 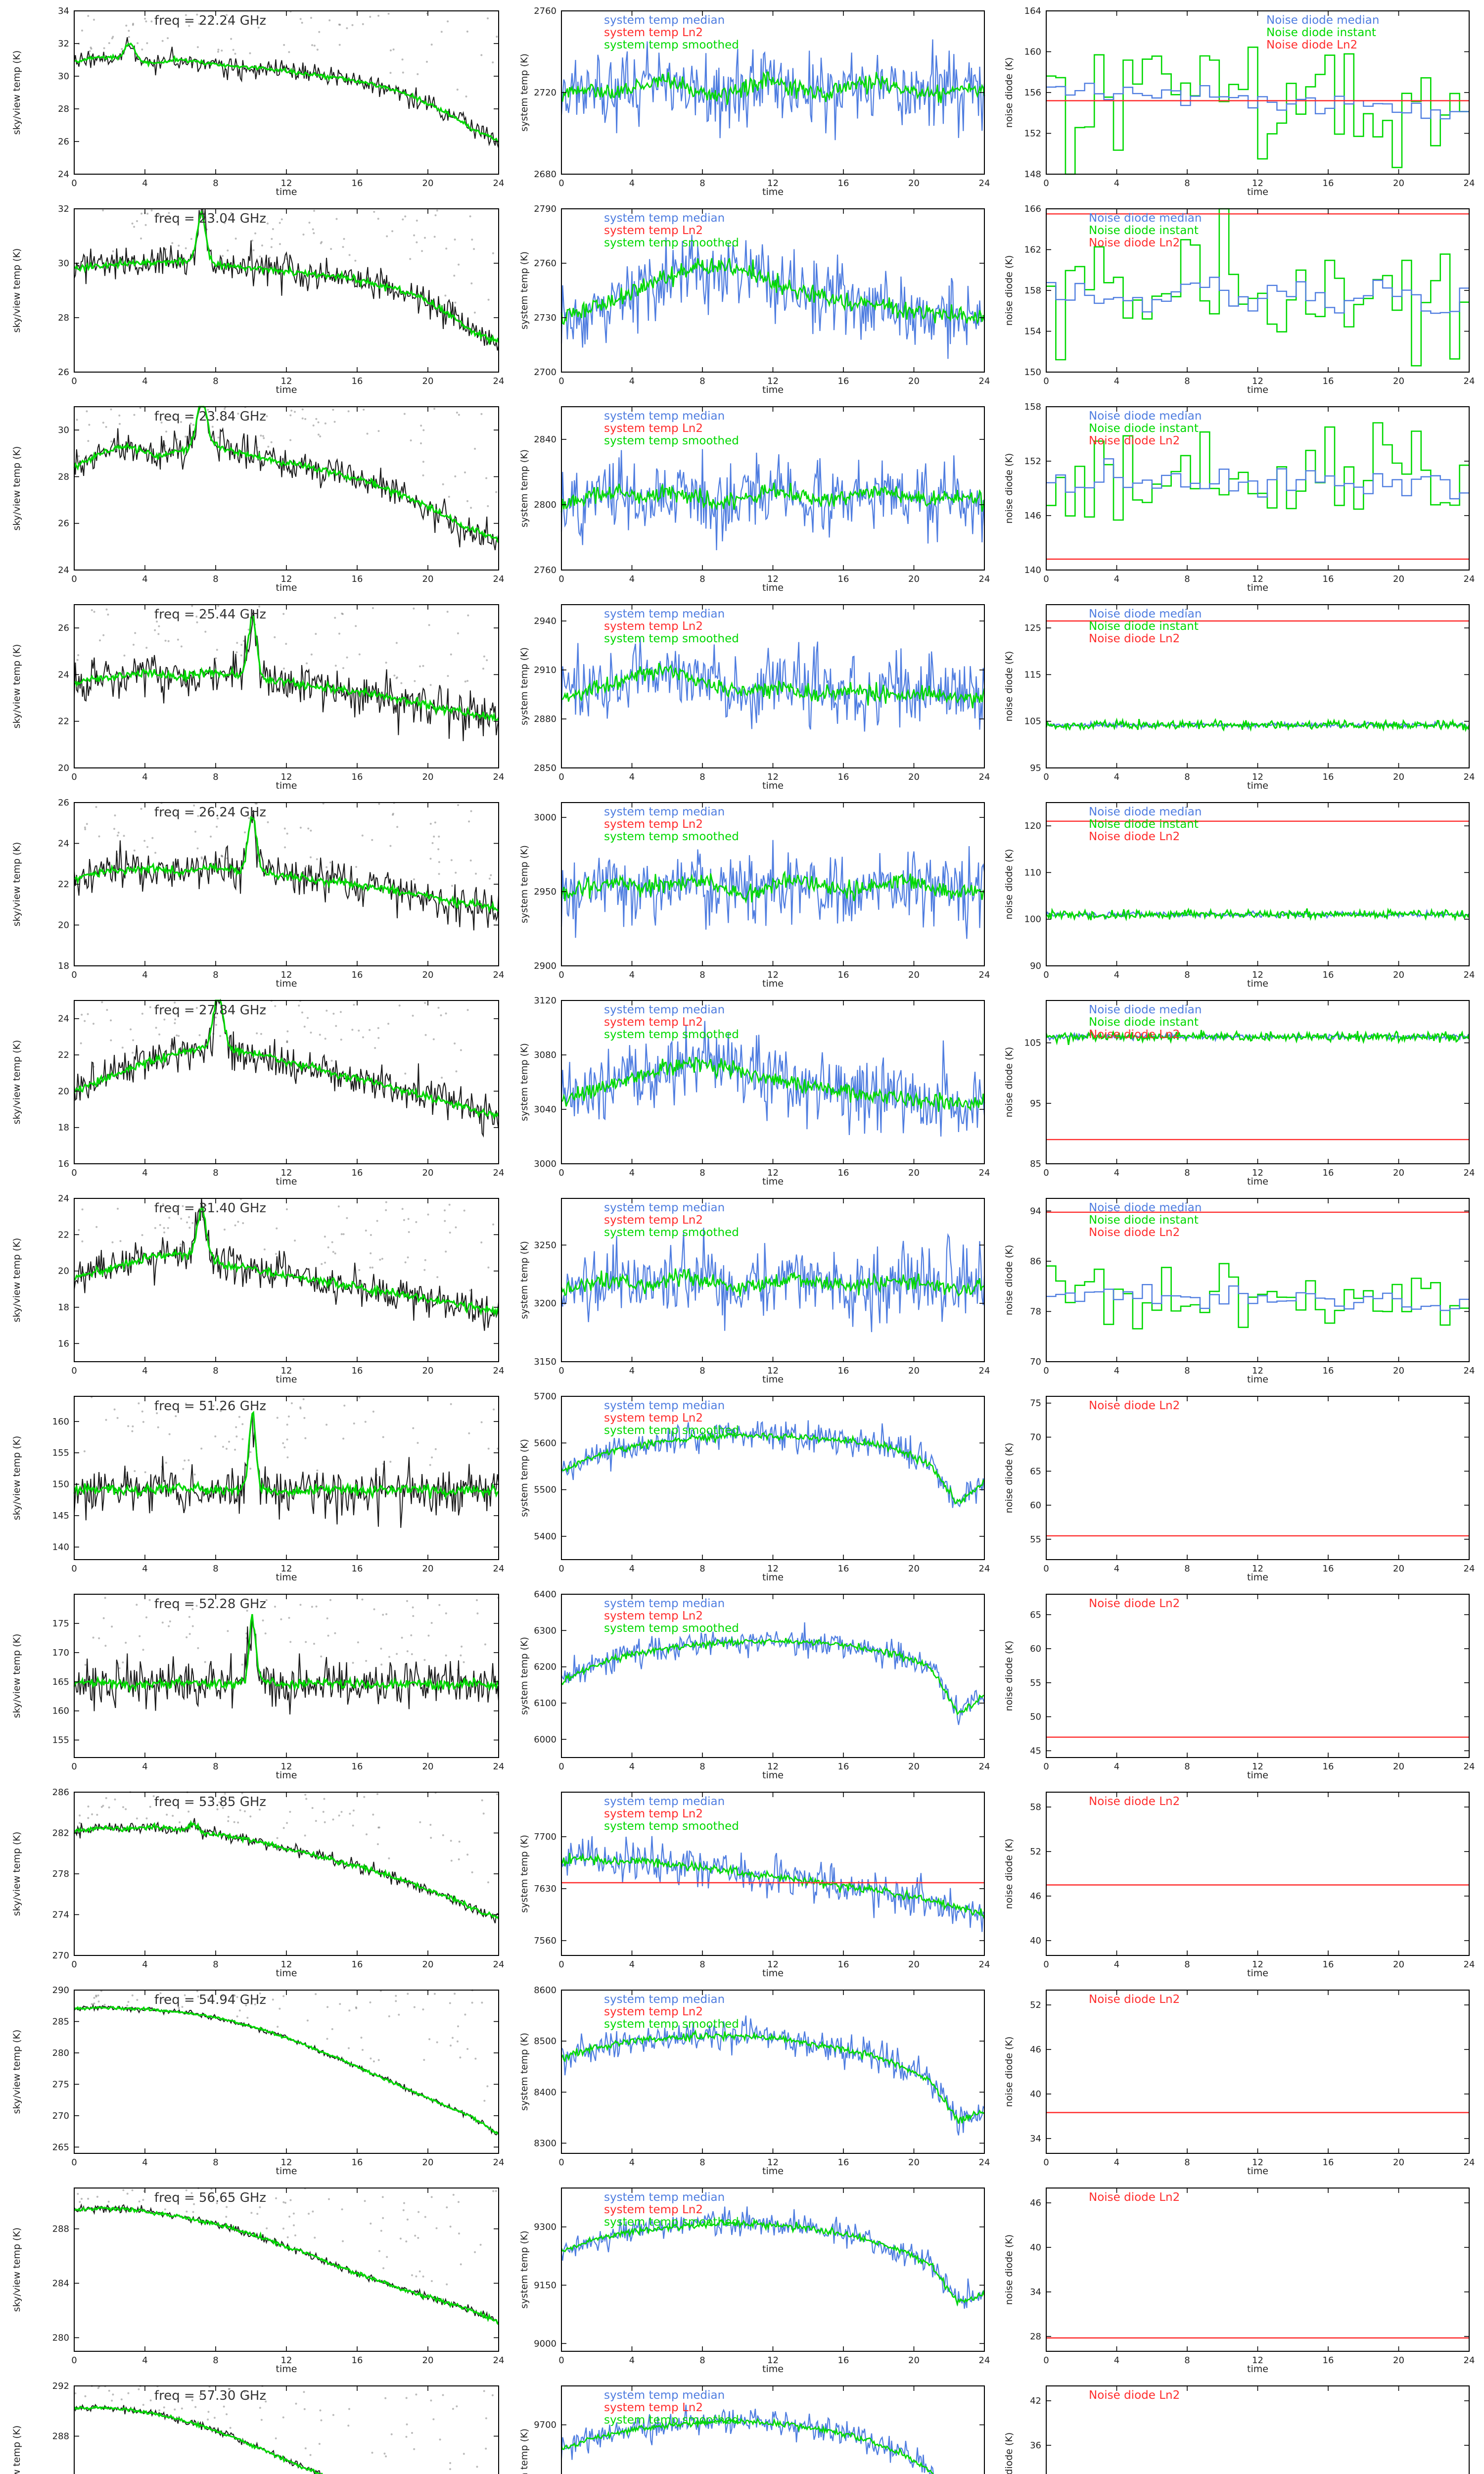 What do you see at coordinates (1134, 837) in the screenshot?
I see `legend-entry: Noise diode Ln2` at bounding box center [1134, 837].